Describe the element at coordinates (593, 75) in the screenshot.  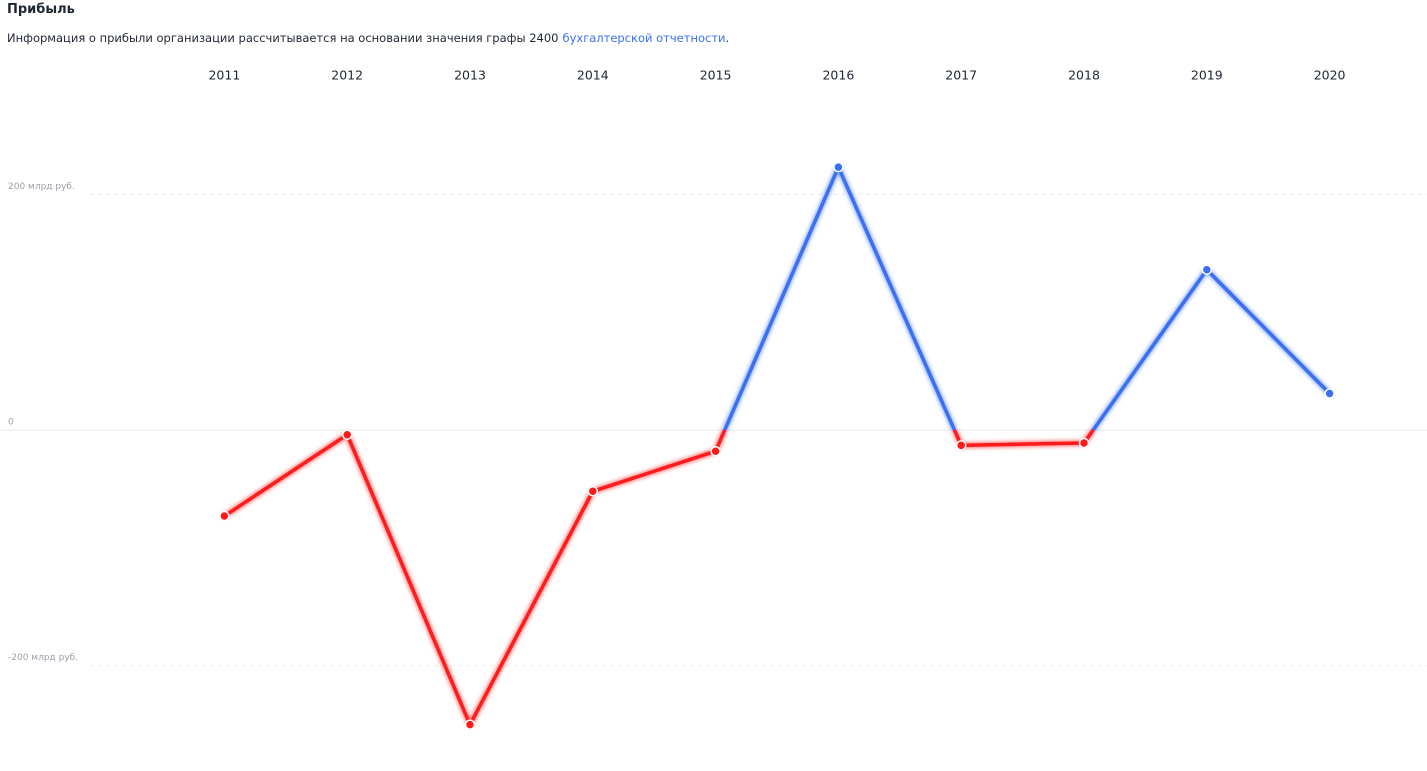
I see `x-tick-label: 2014` at that location.